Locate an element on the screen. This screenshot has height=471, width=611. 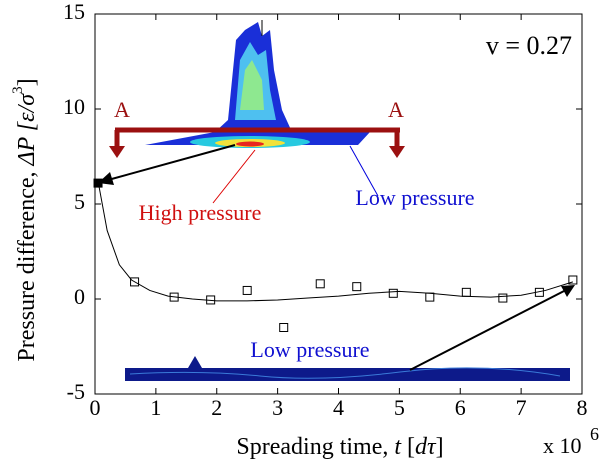
x-tick-label: 6 is located at coordinates (460, 407).